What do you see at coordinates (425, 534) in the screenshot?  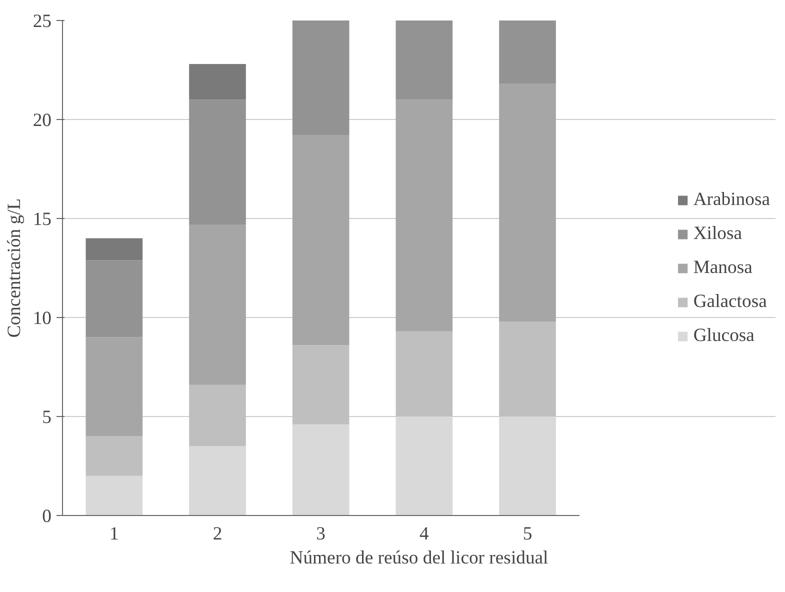 I see `x-tick-label: 4` at bounding box center [425, 534].